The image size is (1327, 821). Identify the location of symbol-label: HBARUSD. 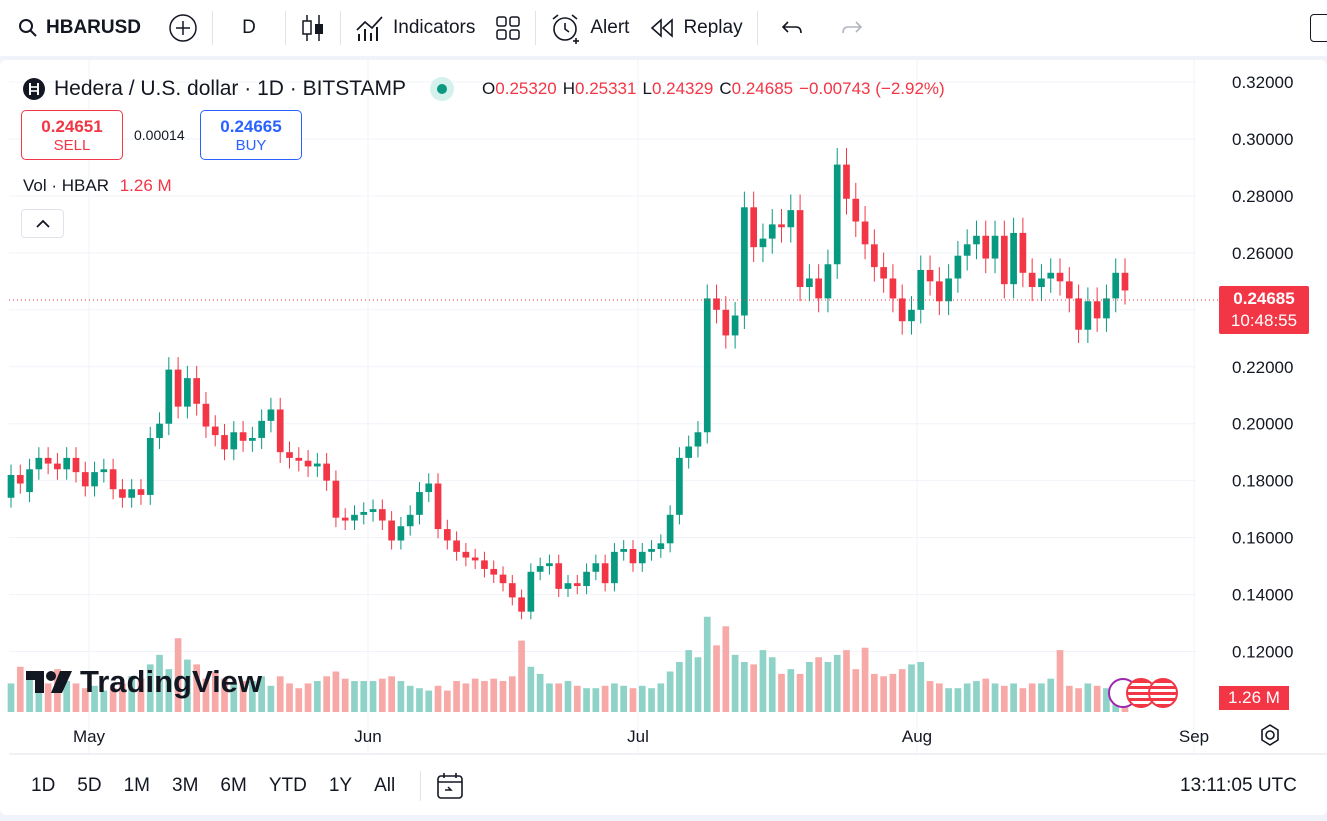
(93, 27).